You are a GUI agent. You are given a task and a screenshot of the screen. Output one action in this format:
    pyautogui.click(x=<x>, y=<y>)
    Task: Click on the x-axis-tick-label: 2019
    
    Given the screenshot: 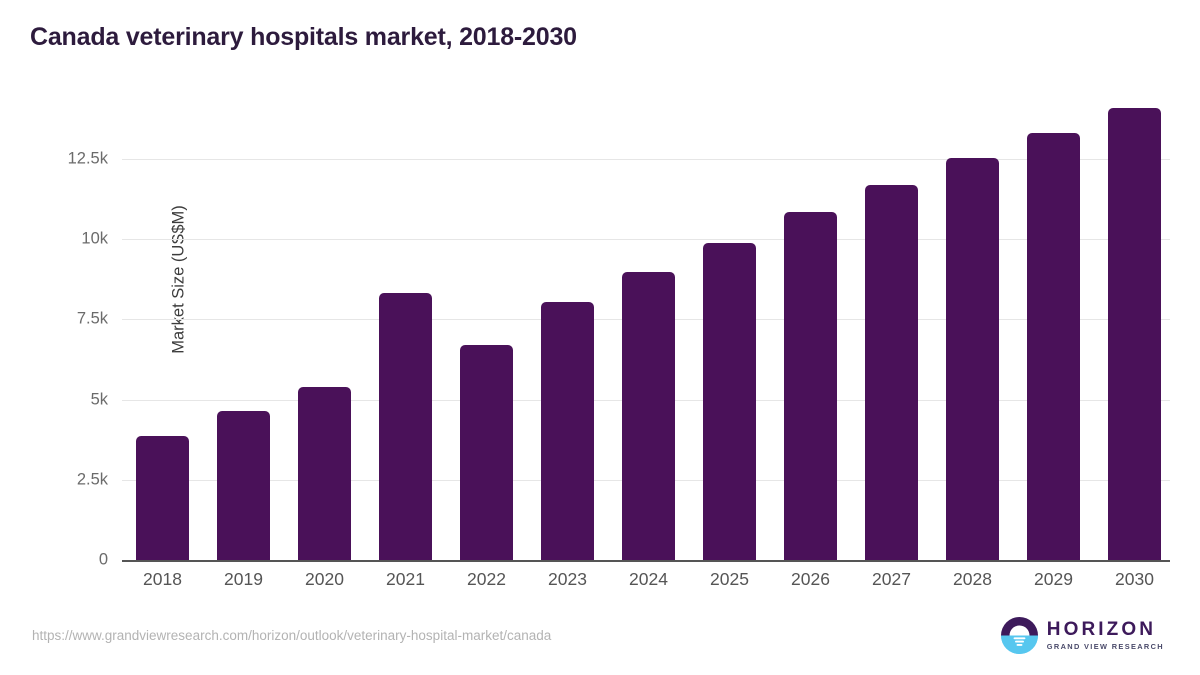 What is the action you would take?
    pyautogui.click(x=243, y=579)
    